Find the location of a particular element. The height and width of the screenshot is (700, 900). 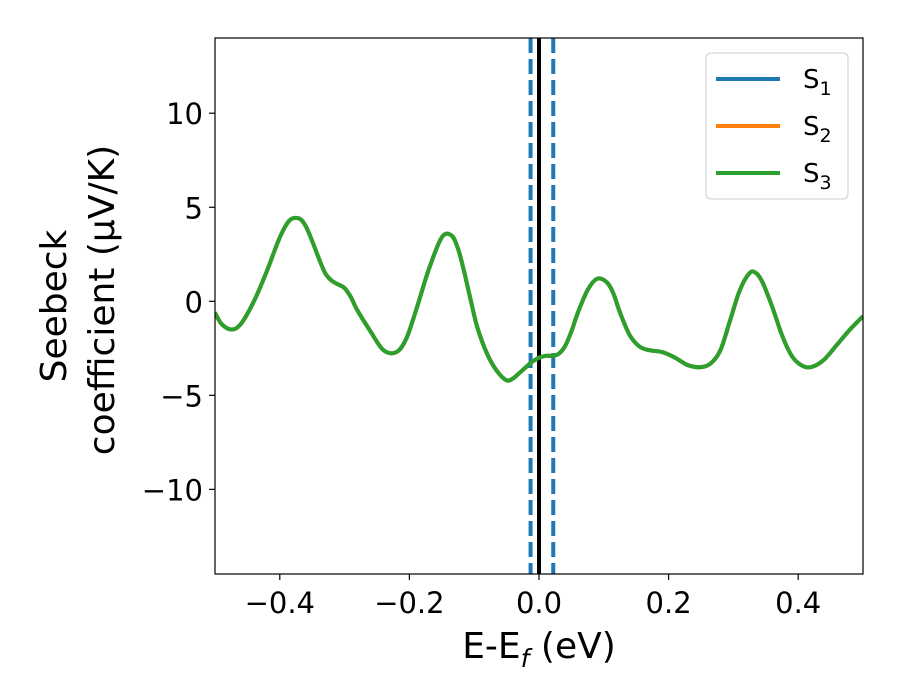

y-tick-label: −10 is located at coordinates (172, 490).